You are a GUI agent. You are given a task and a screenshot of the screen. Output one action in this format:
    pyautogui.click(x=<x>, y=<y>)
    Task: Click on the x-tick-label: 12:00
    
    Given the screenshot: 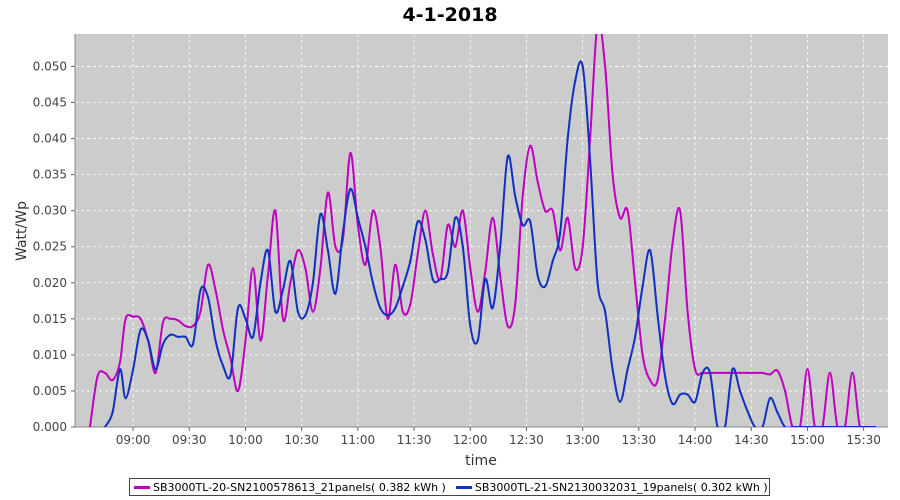 What is the action you would take?
    pyautogui.click(x=470, y=440)
    